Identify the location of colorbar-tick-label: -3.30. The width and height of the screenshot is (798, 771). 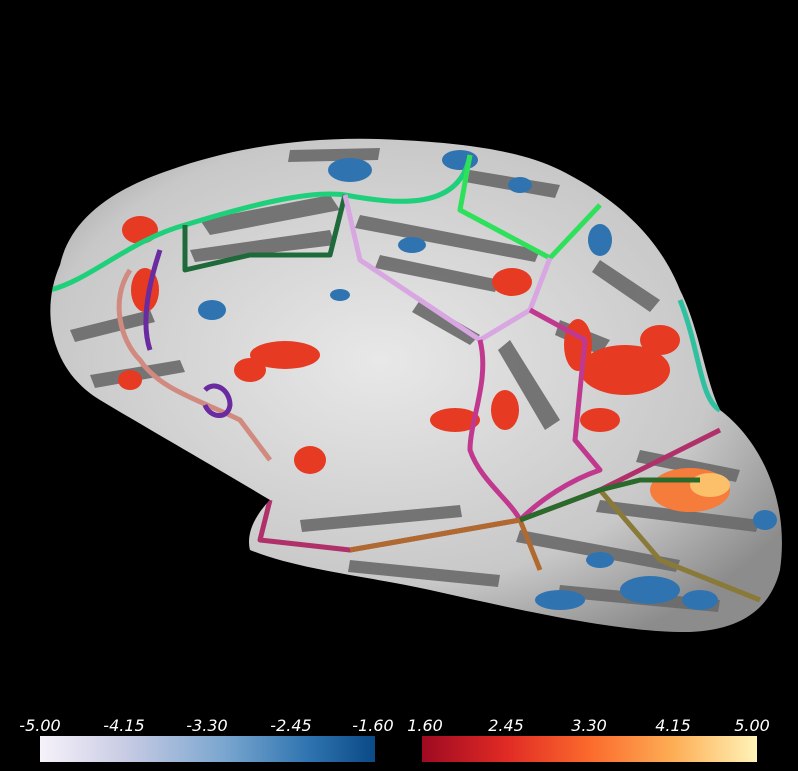
(207, 725).